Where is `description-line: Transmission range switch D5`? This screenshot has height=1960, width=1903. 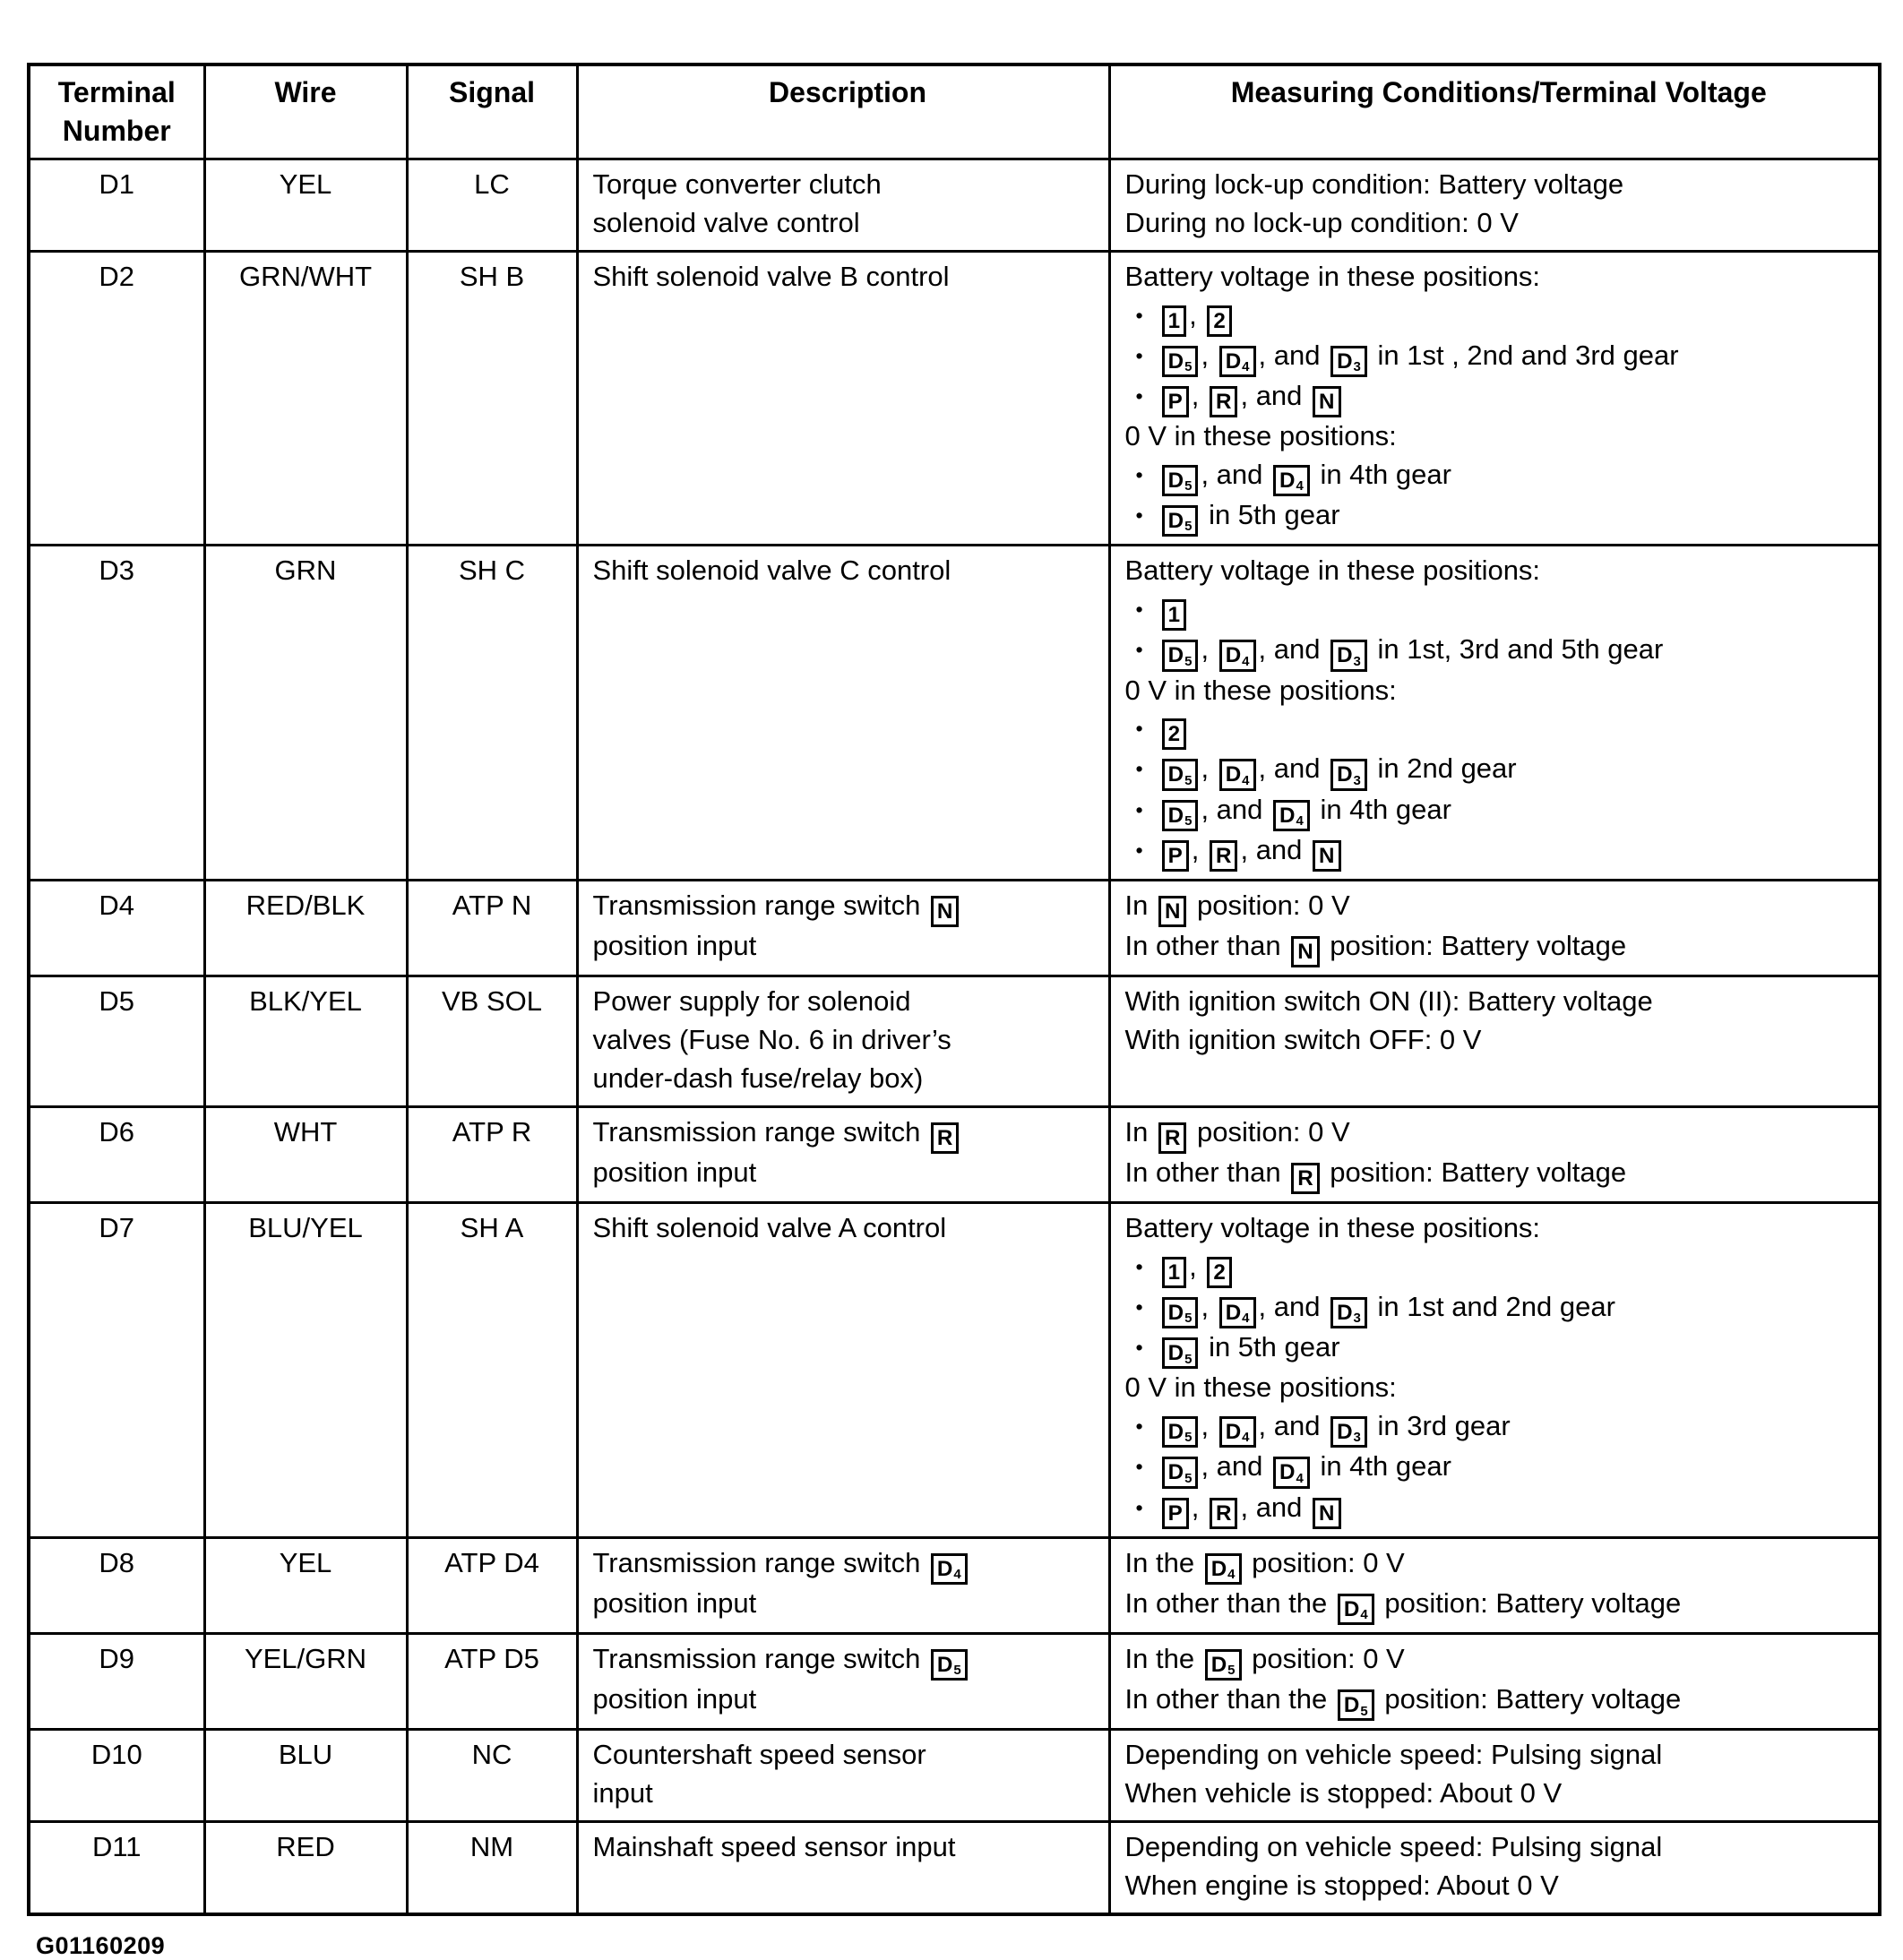
description-line: Transmission range switch D5 is located at coordinates (847, 1661).